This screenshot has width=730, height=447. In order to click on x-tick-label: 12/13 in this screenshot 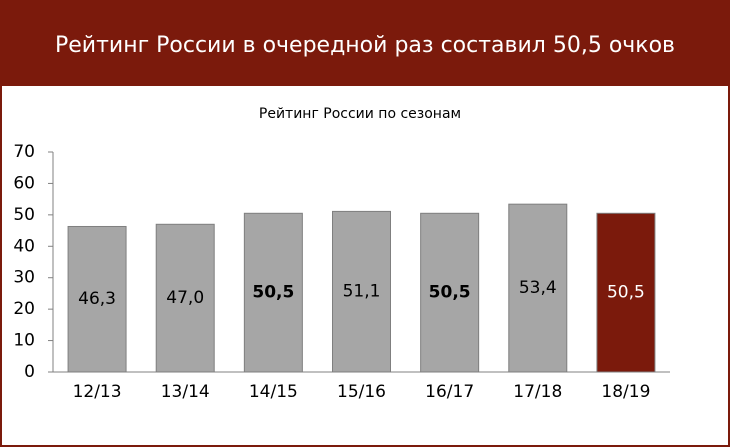, I will do `click(97, 392)`.